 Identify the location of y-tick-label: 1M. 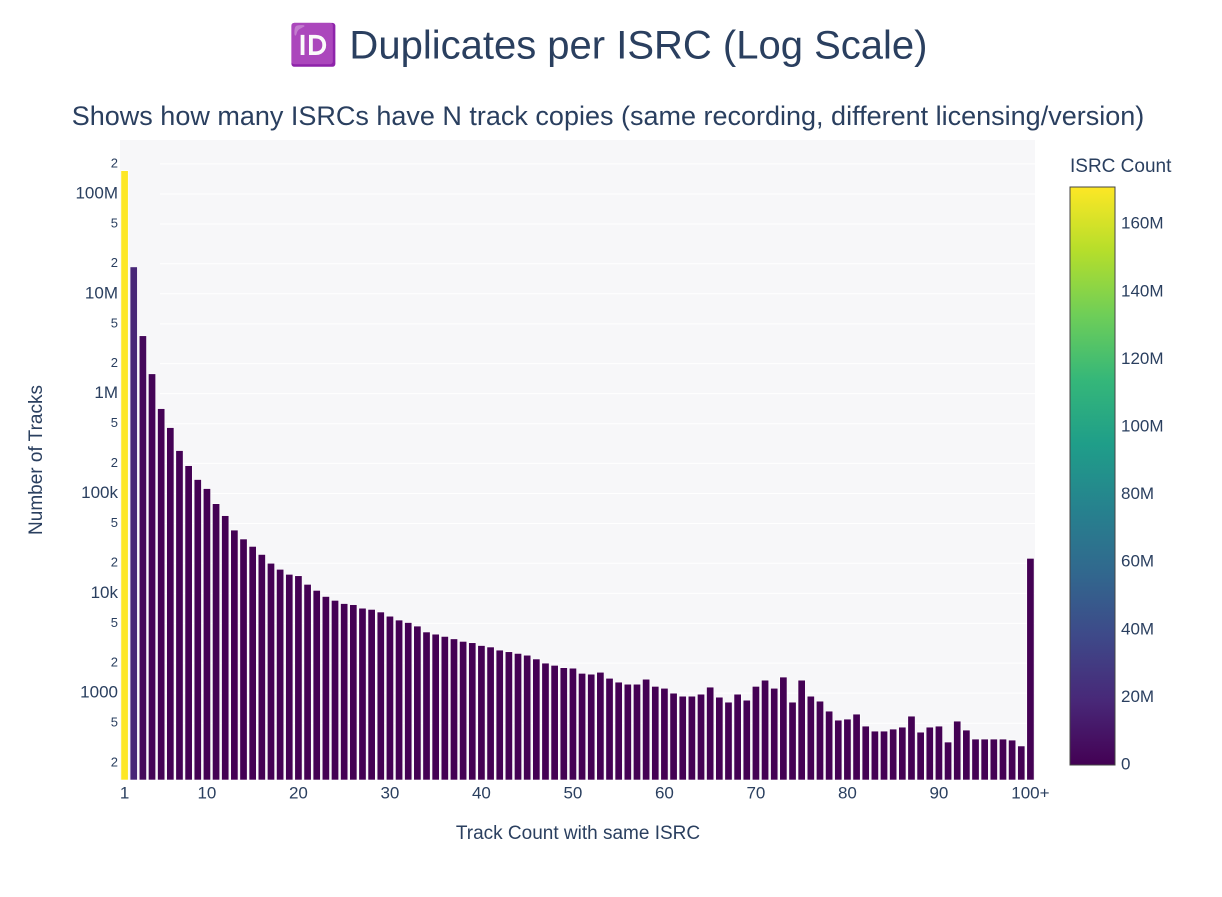
(106, 392).